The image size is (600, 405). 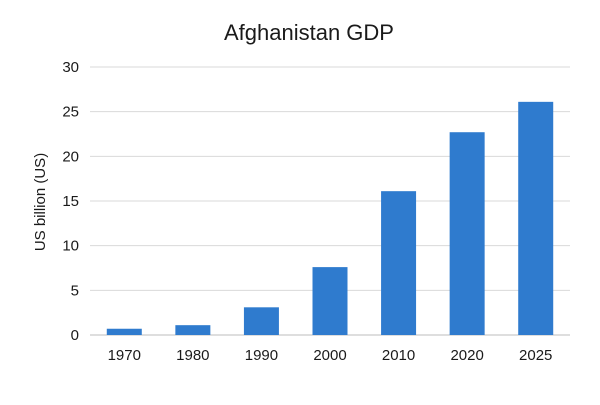 What do you see at coordinates (466, 355) in the screenshot?
I see `x-tick-label: 2020` at bounding box center [466, 355].